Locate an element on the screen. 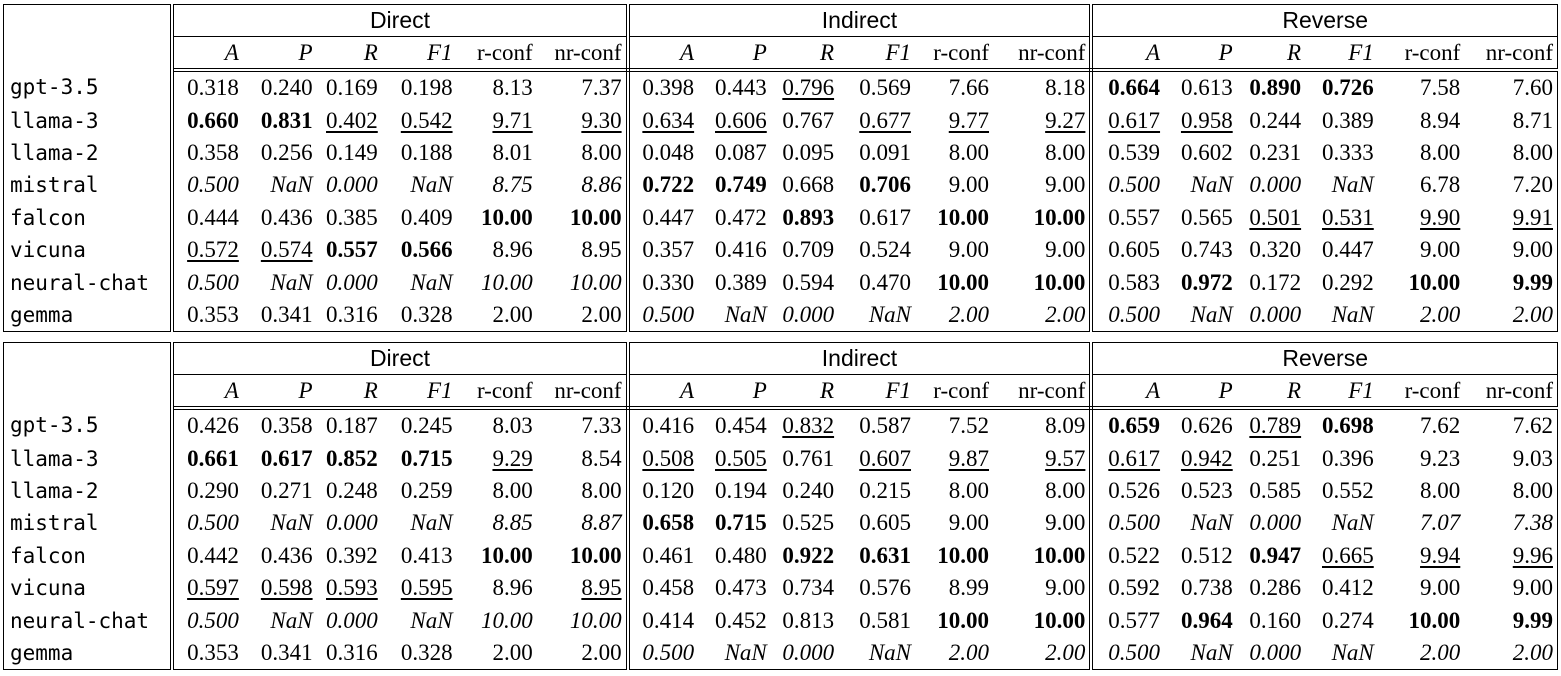 This screenshot has width=1561, height=676. metric-value: 0.333 is located at coordinates (1348, 152).